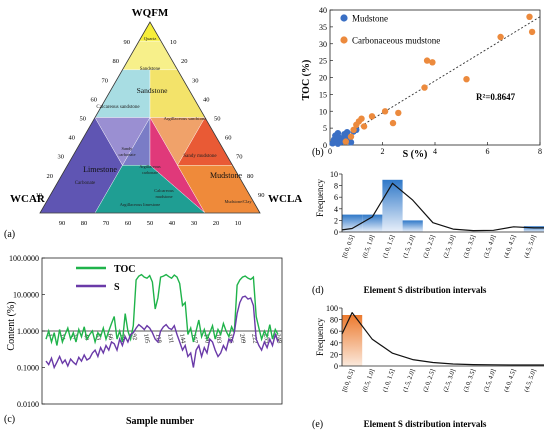 The width and height of the screenshot is (550, 434). What do you see at coordinates (510, 380) in the screenshot?
I see `hist-xtick-label: (4.0, 4.5]` at bounding box center [510, 380].